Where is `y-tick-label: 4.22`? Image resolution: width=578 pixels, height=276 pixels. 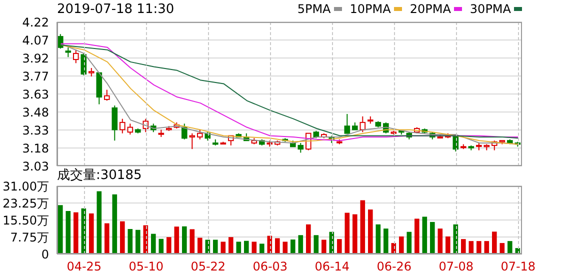 y-tick-label: 4.22 is located at coordinates (35, 22).